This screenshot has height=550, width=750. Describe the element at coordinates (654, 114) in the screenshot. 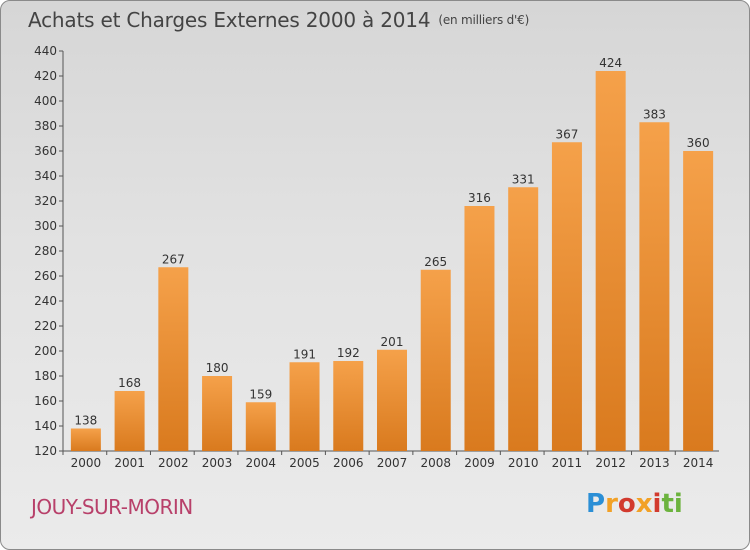

I see `data-label: 383` at that location.